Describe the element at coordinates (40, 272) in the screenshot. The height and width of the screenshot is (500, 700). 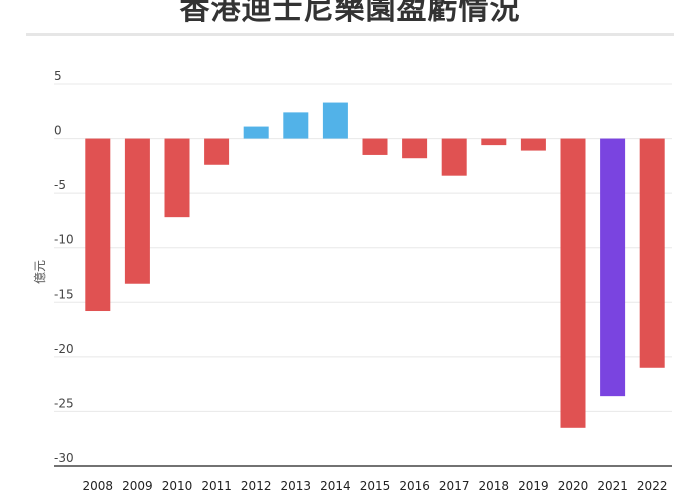
I see `y-axis-label: 億元` at that location.